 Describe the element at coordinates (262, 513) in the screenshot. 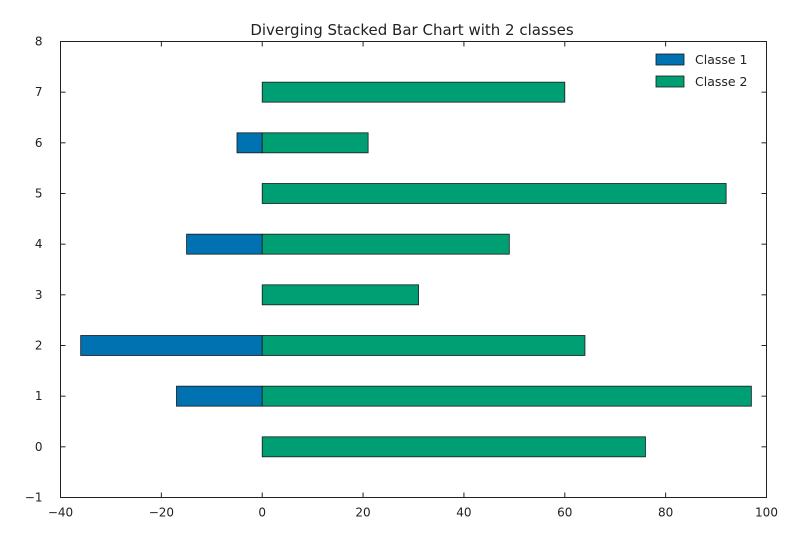

I see `x-tick-label: 0` at that location.